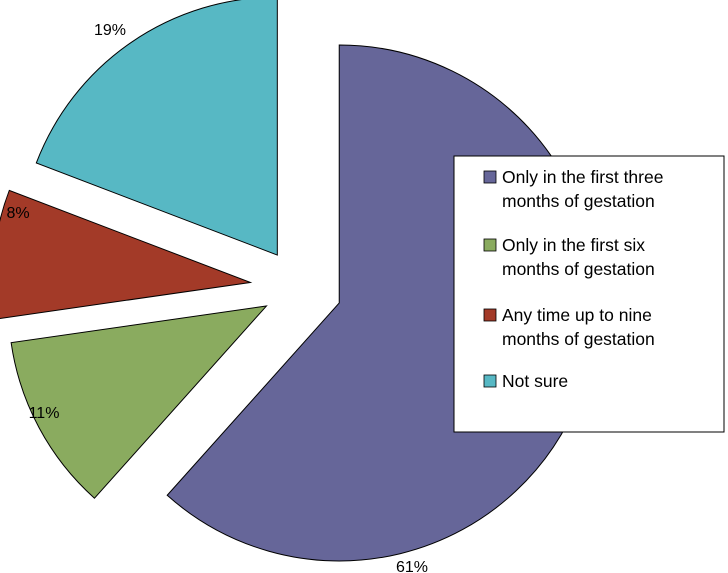 This screenshot has height=573, width=728. What do you see at coordinates (582, 177) in the screenshot?
I see `legend-label: Only in the first three` at bounding box center [582, 177].